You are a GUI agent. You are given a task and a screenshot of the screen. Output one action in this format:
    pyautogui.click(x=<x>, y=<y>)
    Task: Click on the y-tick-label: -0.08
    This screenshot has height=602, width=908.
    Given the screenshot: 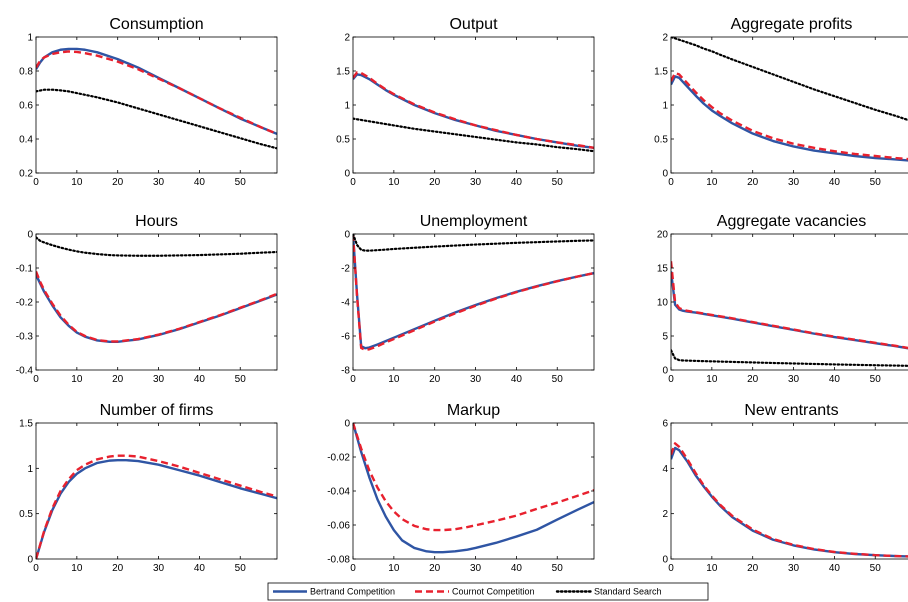 What is the action you would take?
    pyautogui.click(x=338, y=560)
    